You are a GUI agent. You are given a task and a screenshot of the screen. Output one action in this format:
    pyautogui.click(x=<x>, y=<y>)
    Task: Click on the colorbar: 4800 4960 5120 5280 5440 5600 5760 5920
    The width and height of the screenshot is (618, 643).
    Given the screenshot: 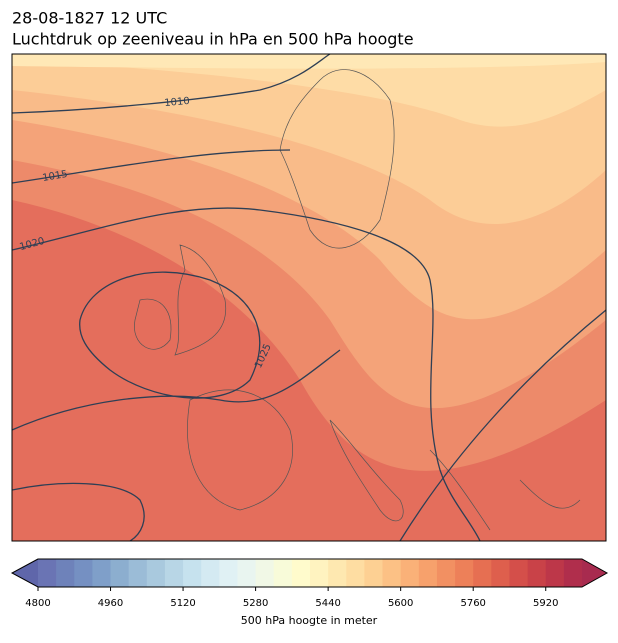 What is the action you would take?
    pyautogui.click(x=309, y=583)
    